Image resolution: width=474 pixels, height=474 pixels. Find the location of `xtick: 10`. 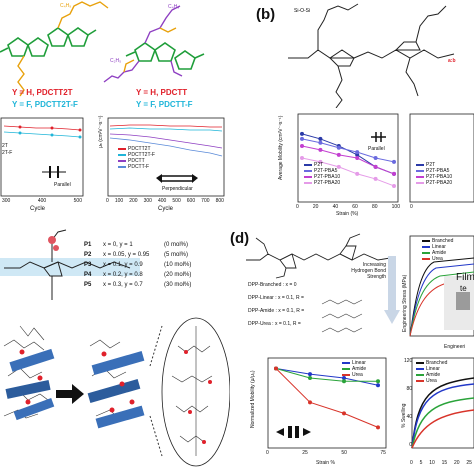

xtick: 10 is located at coordinates (432, 463).